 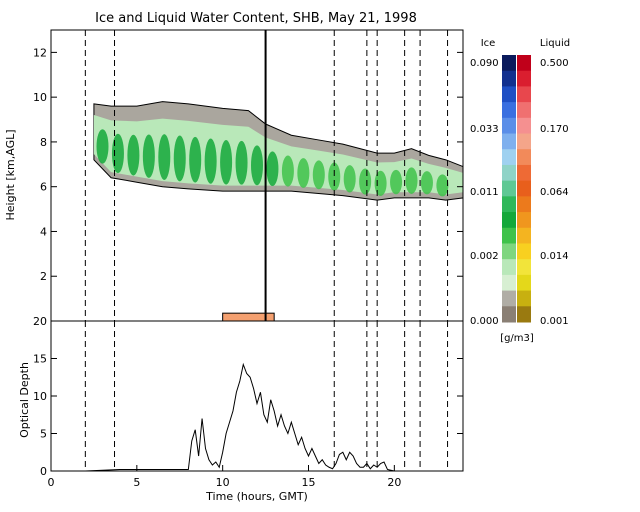 What do you see at coordinates (43, 231) in the screenshot?
I see `top-y-tick-label: 4` at bounding box center [43, 231].